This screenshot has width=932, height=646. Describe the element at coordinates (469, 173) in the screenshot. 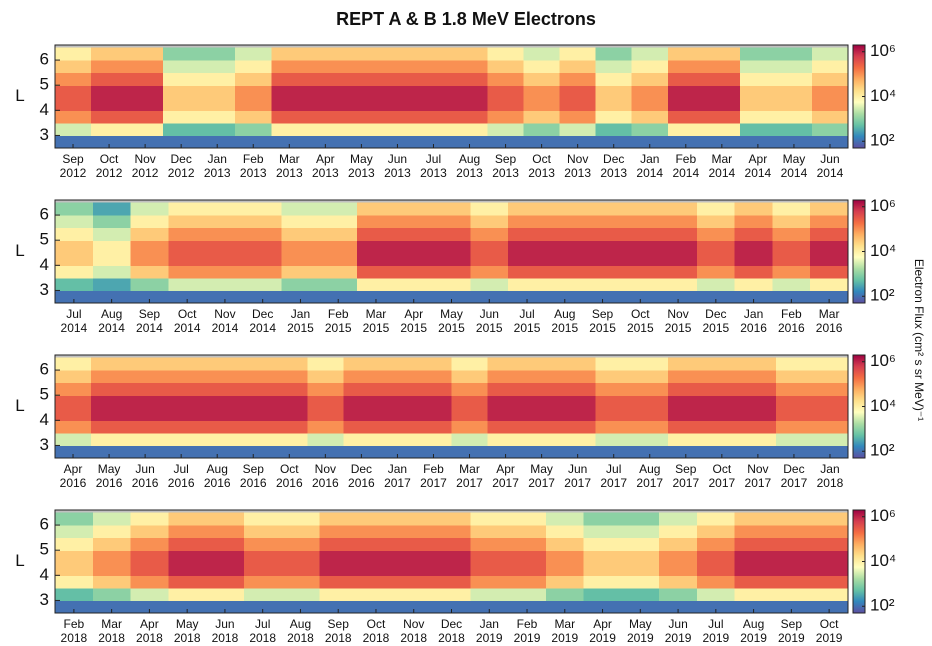

I see `x-tick-label: 2013` at that location.